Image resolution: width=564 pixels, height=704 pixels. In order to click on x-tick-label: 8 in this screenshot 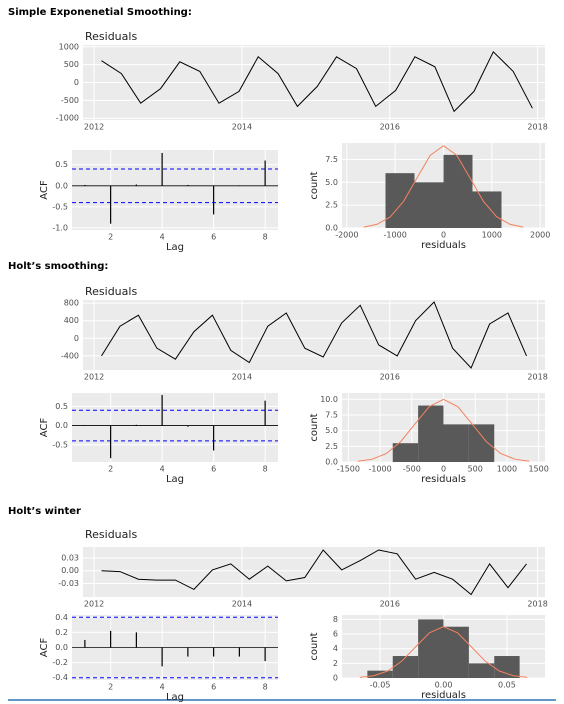, I will do `click(265, 237)`.